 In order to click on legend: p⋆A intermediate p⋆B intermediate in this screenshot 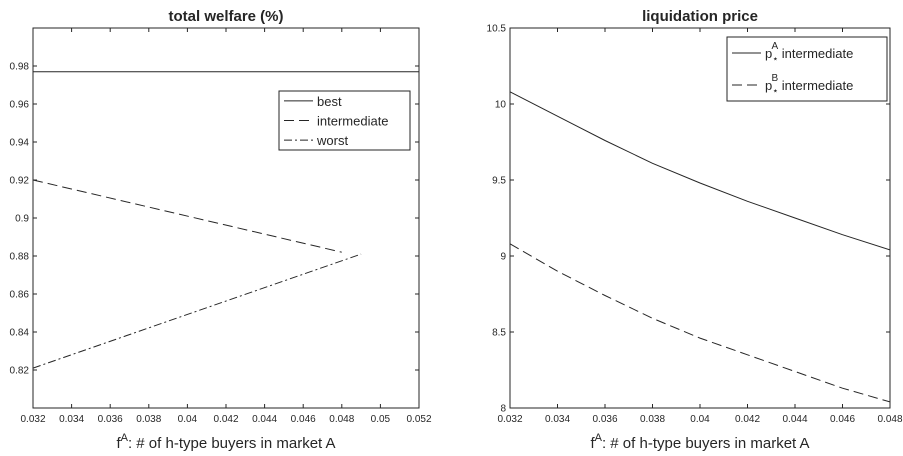, I will do `click(807, 69)`.